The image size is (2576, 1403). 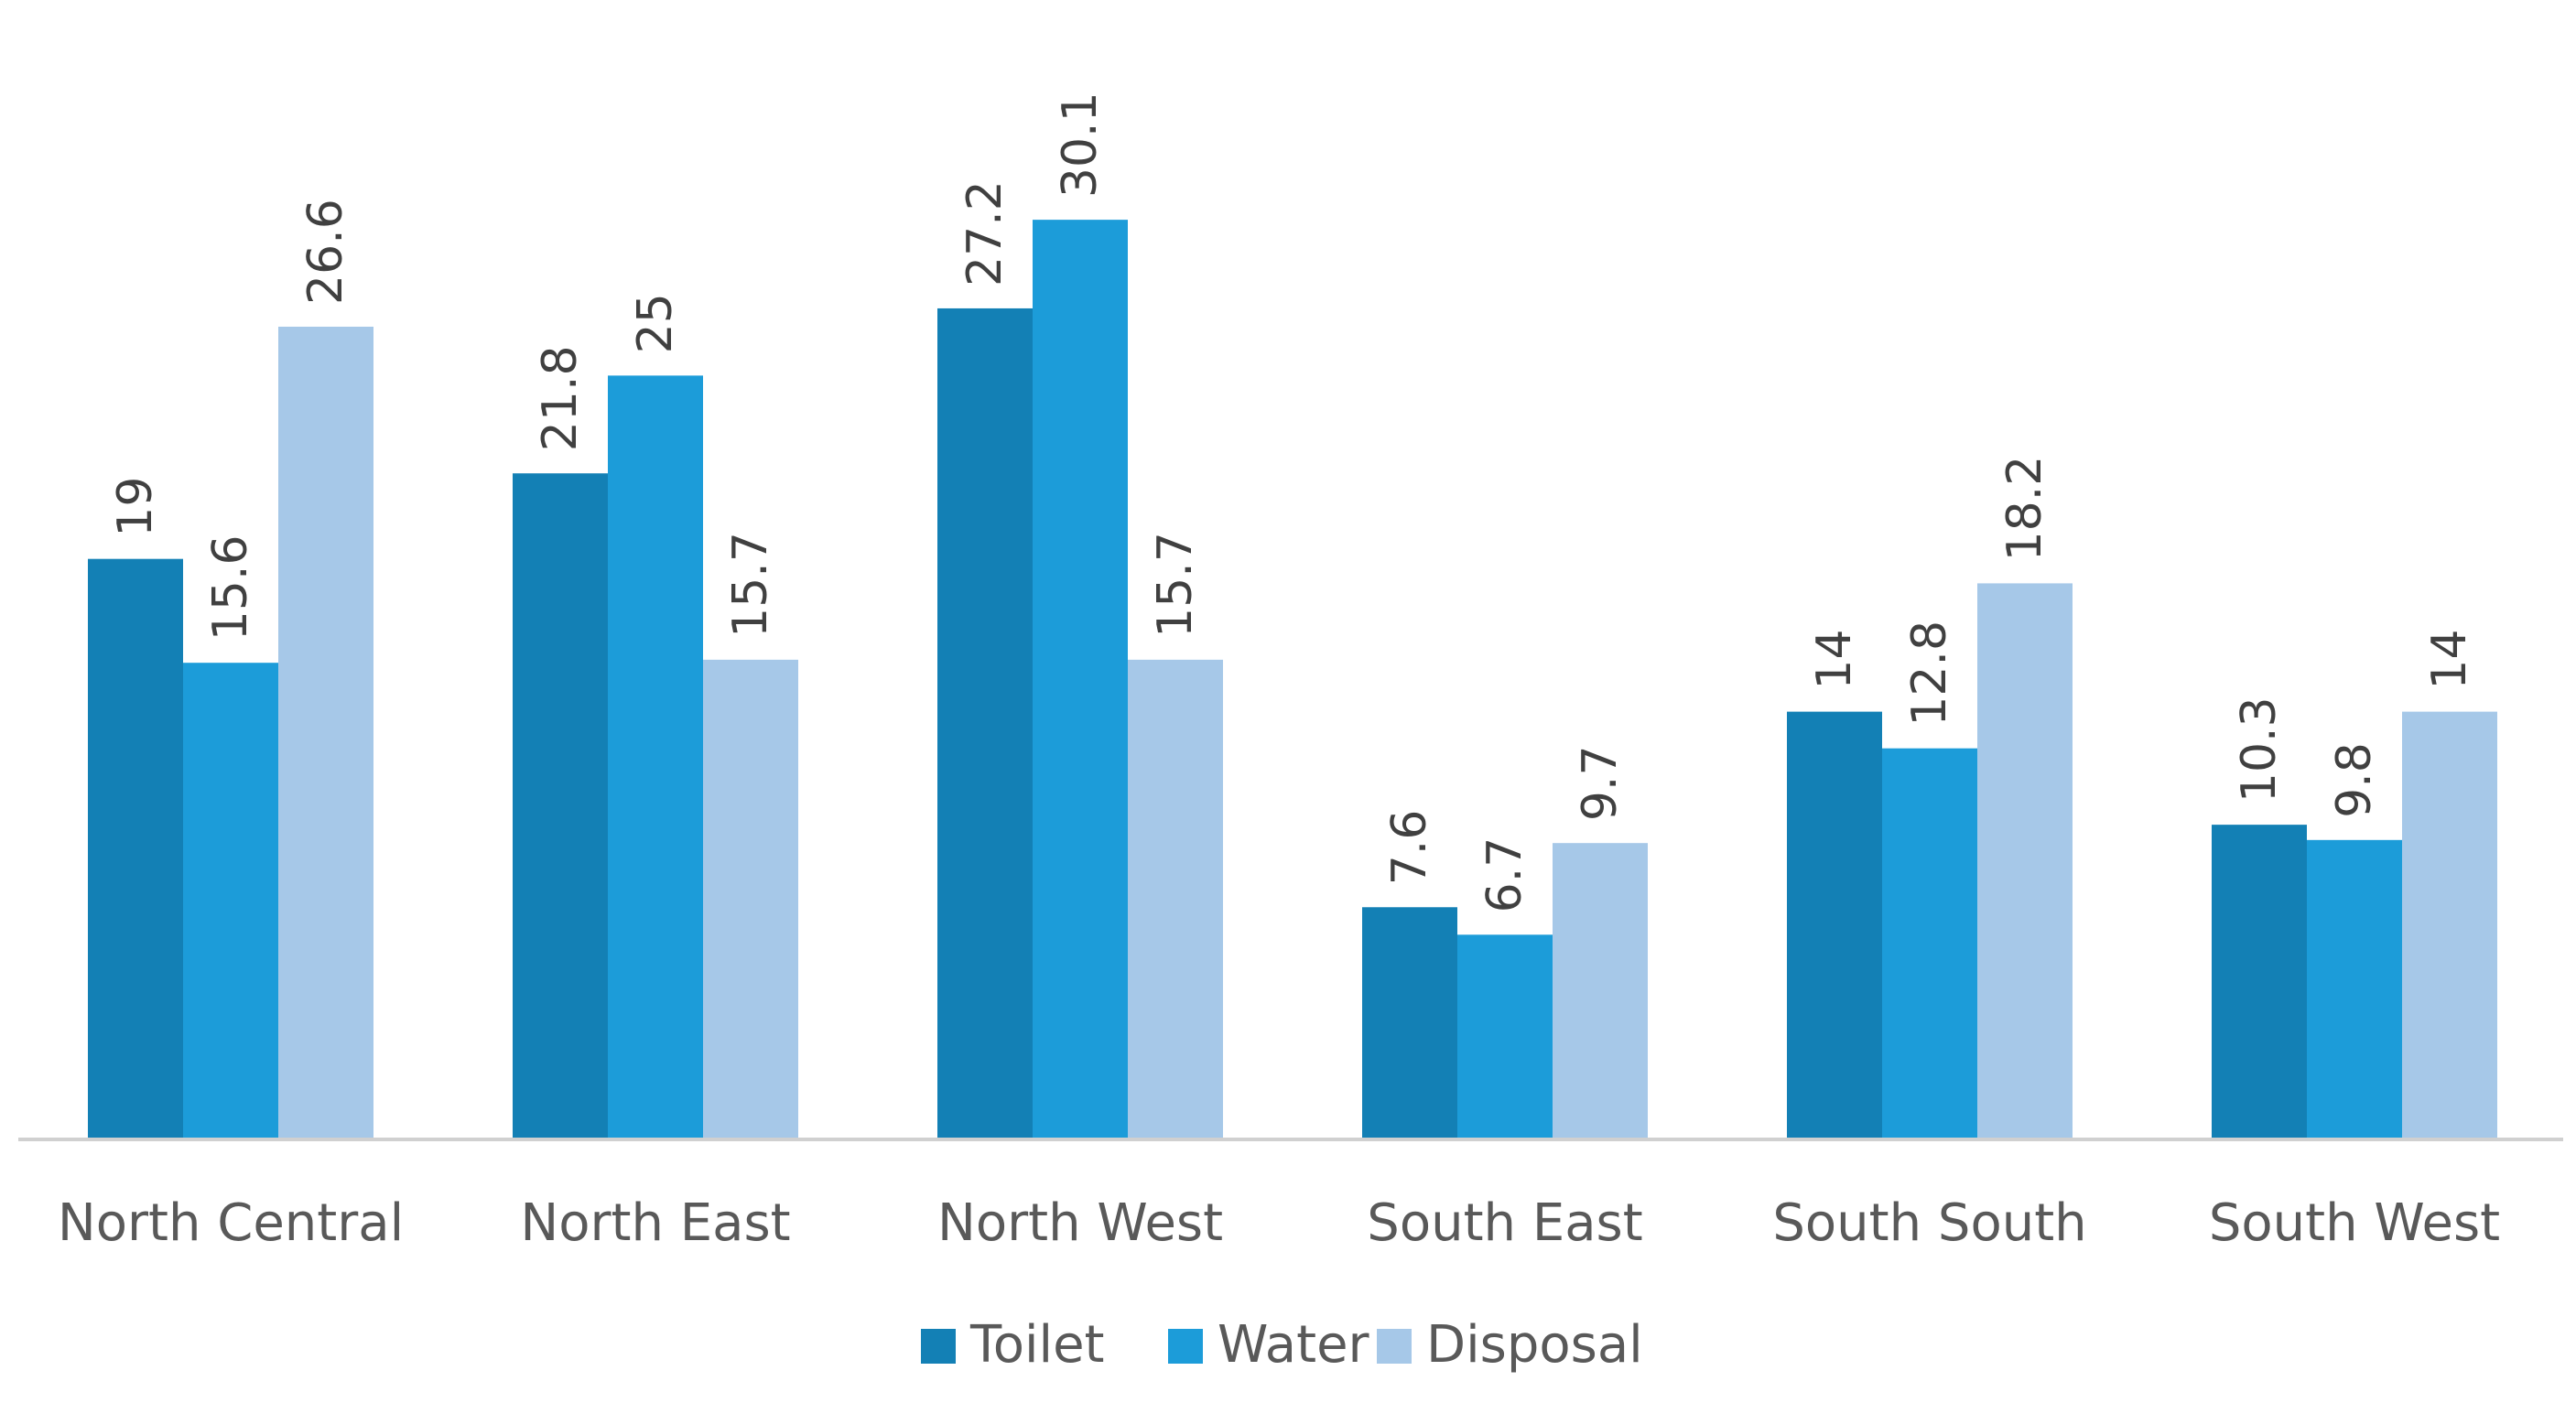 What do you see at coordinates (938, 1346) in the screenshot?
I see `legend-swatch-toilet` at bounding box center [938, 1346].